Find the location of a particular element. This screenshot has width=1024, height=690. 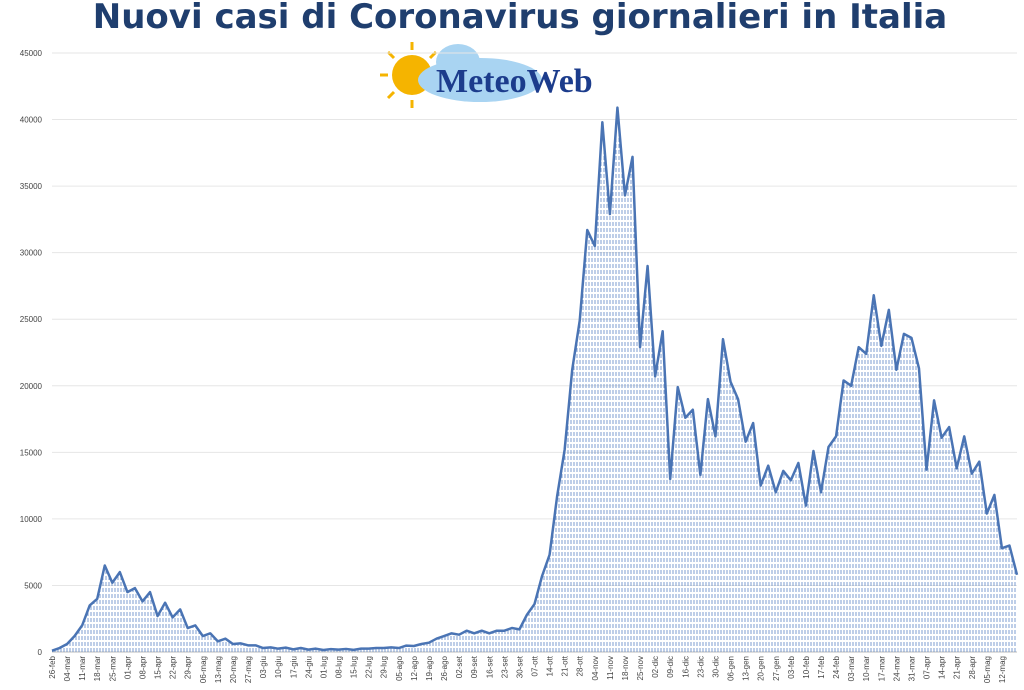

x-tick-label: 24-mar is located at coordinates (896, 669).